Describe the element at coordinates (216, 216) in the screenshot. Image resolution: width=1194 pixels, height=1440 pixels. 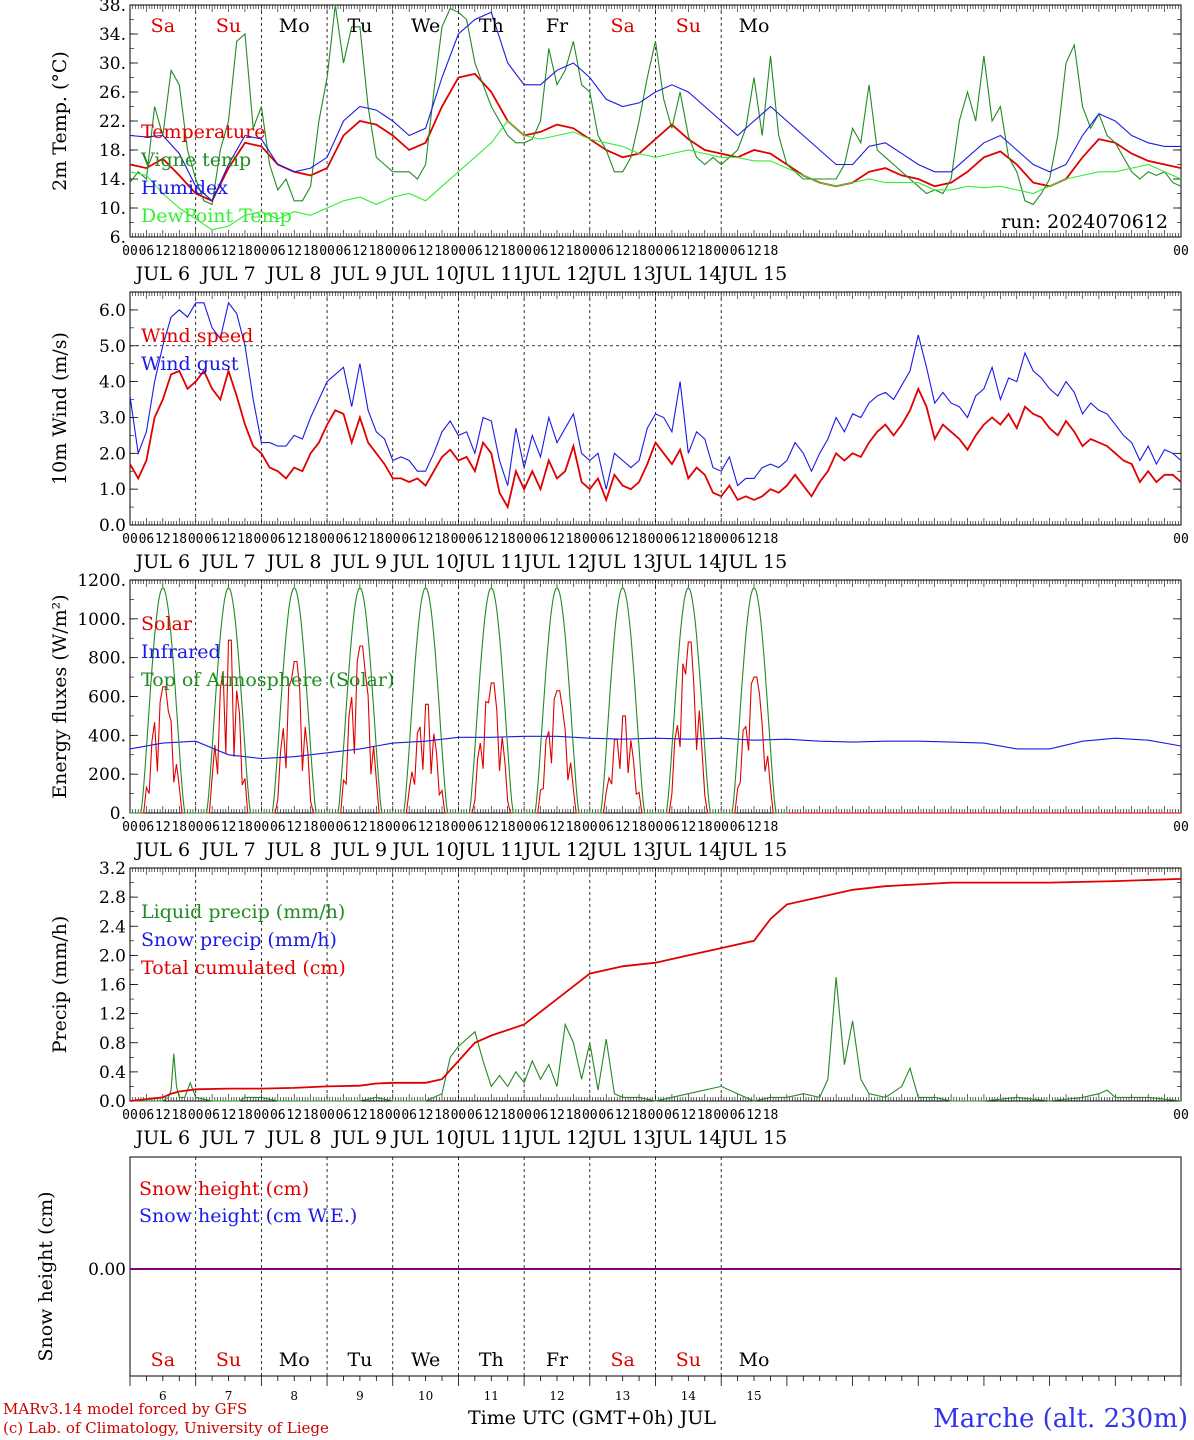
I see `legend-entry: DewPoint Temp` at that location.